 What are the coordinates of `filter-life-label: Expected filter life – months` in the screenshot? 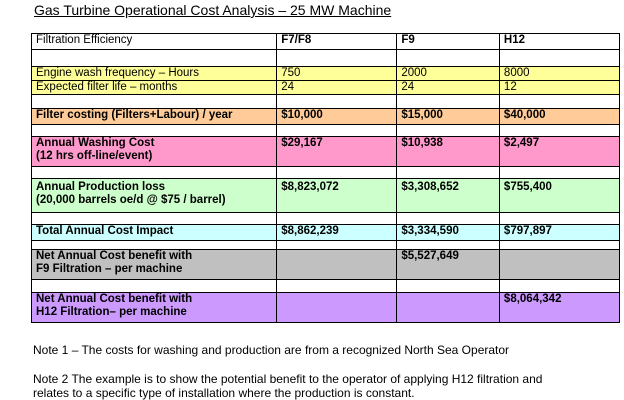 It's located at (154, 87).